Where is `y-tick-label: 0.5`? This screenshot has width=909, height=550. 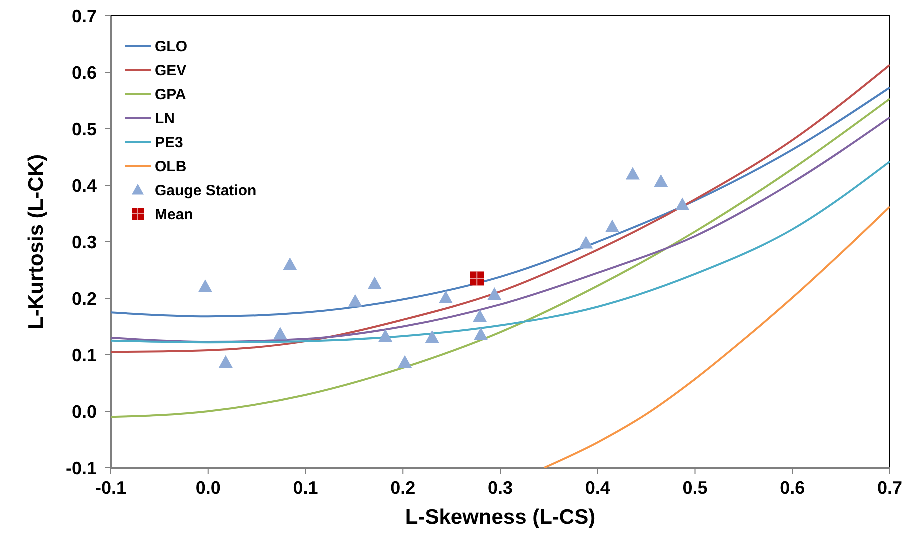 y-tick-label: 0.5 is located at coordinates (84, 129).